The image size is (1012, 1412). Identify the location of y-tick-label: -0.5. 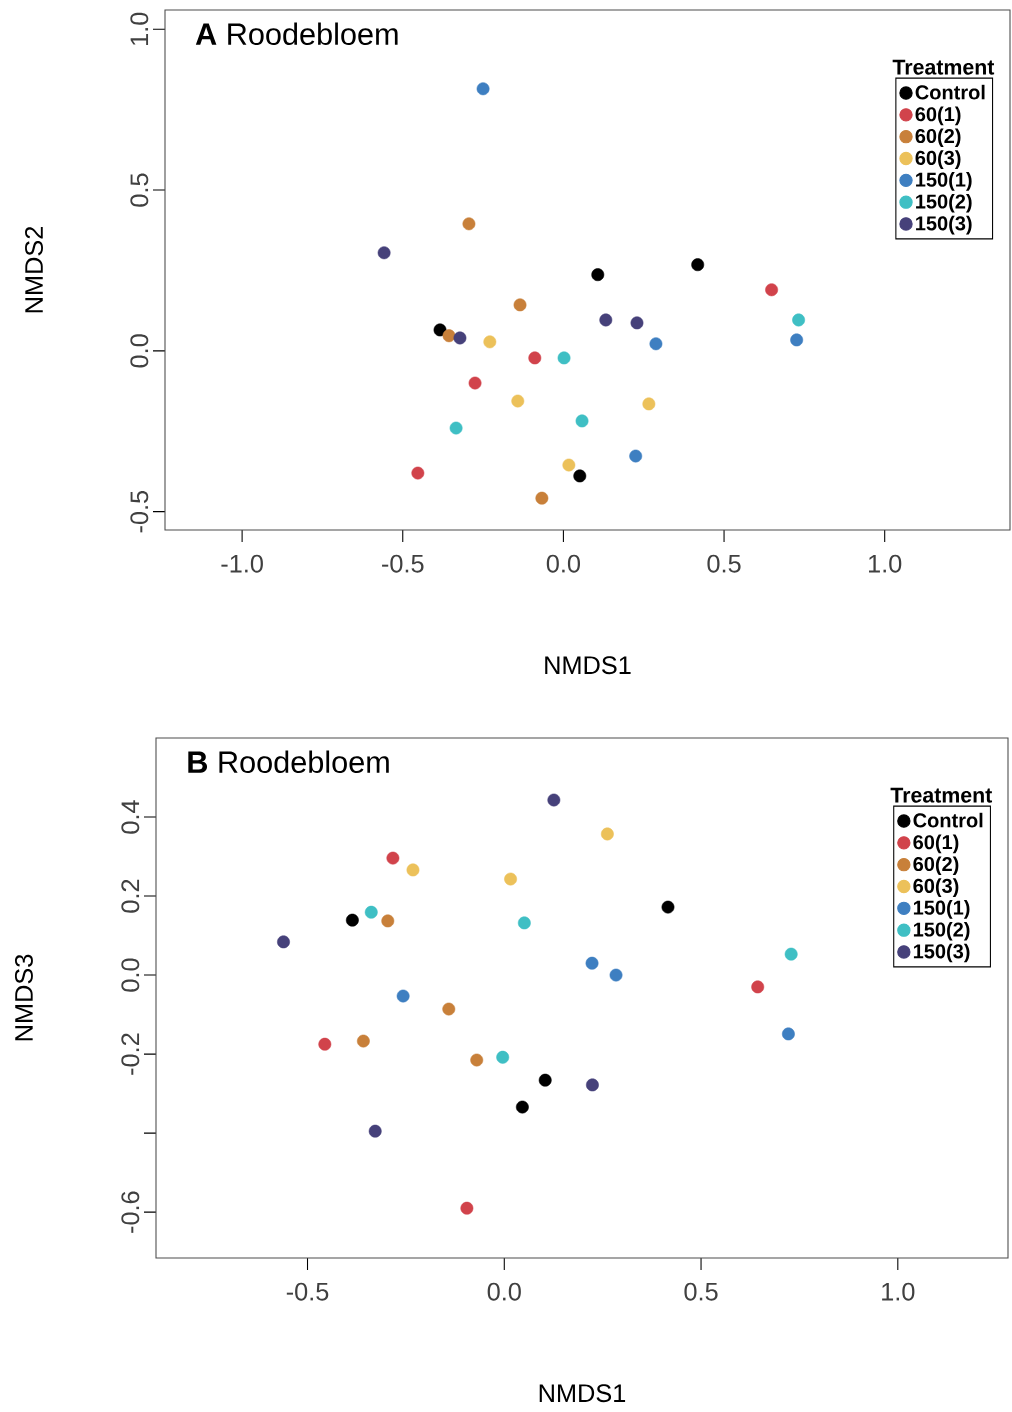
(139, 511).